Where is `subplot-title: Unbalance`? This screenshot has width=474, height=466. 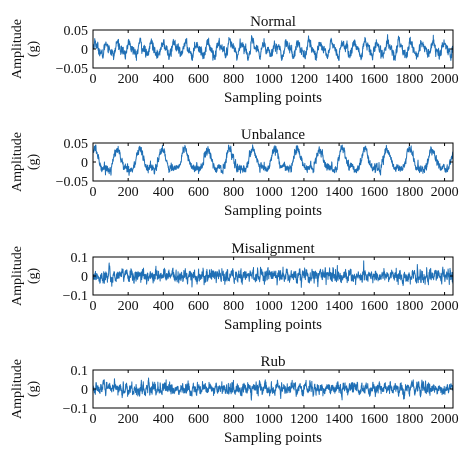 subplot-title: Unbalance is located at coordinates (273, 135).